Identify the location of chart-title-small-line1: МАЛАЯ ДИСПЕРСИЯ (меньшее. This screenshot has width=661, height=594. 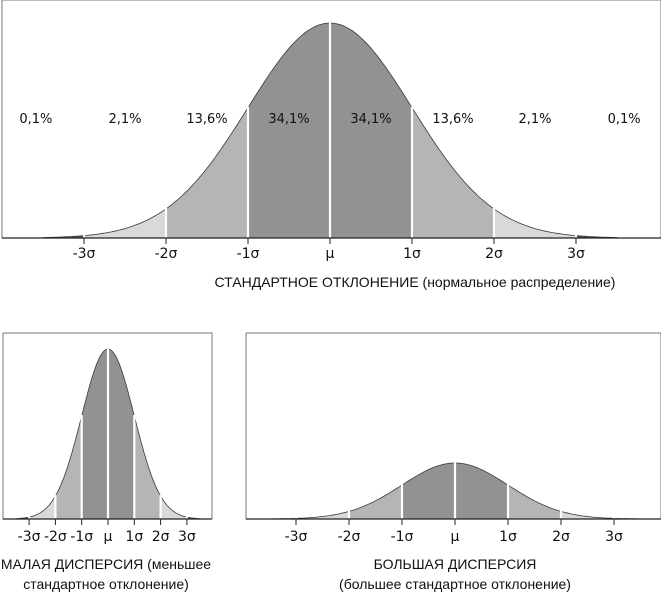
(106, 564).